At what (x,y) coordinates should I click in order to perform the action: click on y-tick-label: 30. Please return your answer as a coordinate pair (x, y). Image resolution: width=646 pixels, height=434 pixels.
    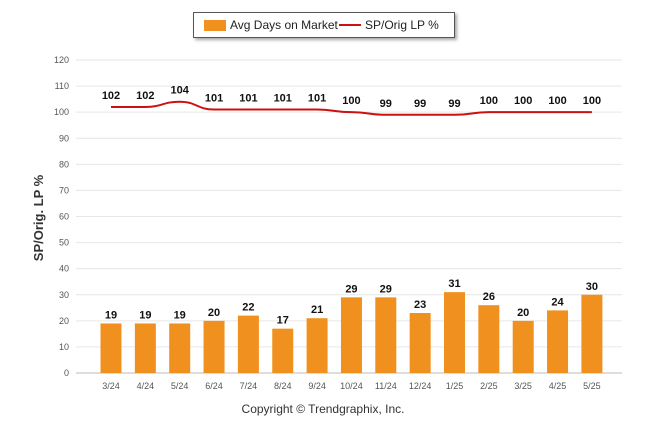
    Looking at the image, I should click on (64, 295).